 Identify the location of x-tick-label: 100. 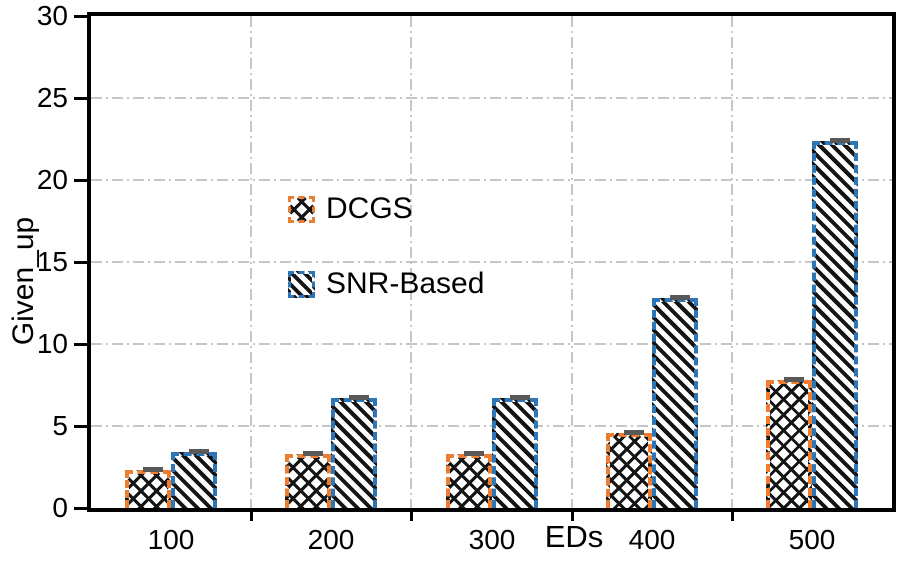
(171, 539).